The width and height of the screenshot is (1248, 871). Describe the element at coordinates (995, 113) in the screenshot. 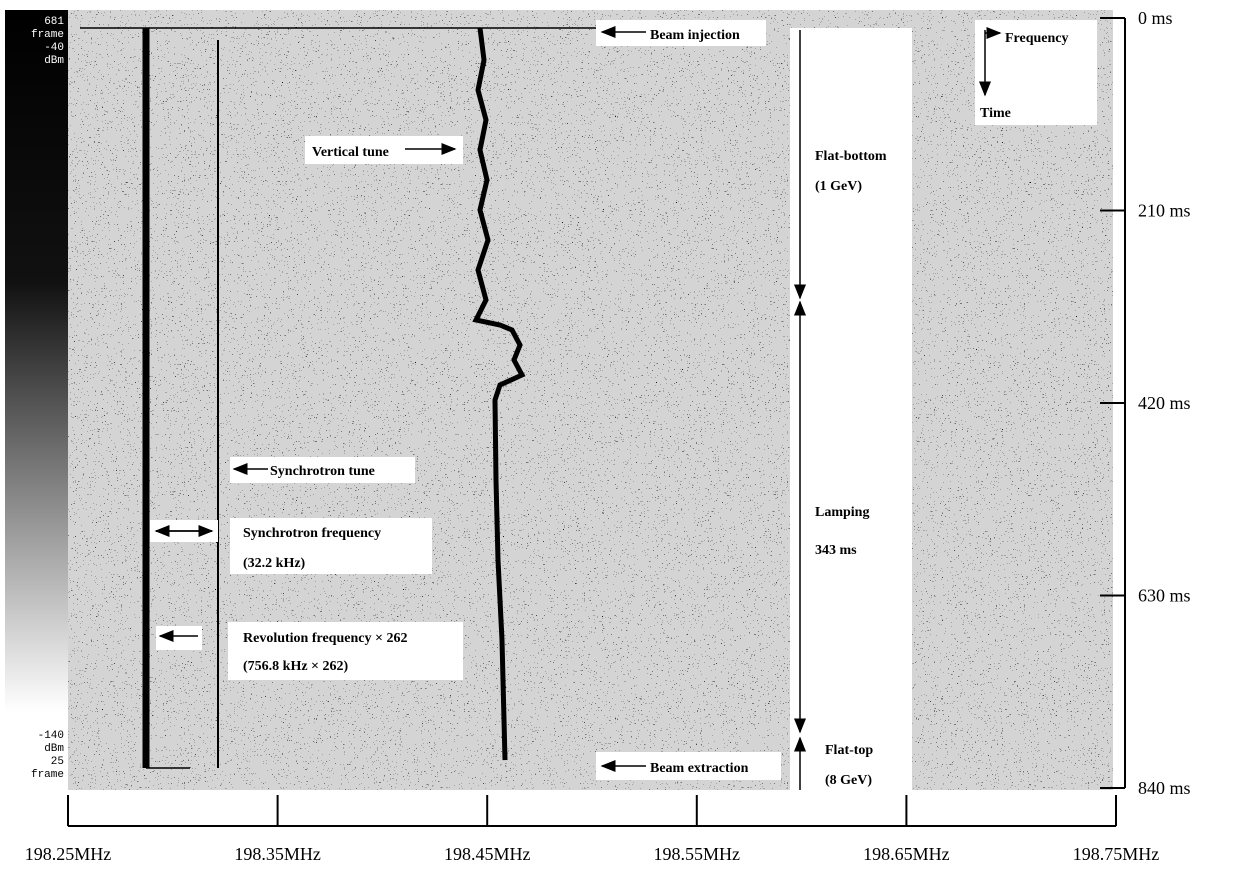

I see `annotation: Time` at that location.